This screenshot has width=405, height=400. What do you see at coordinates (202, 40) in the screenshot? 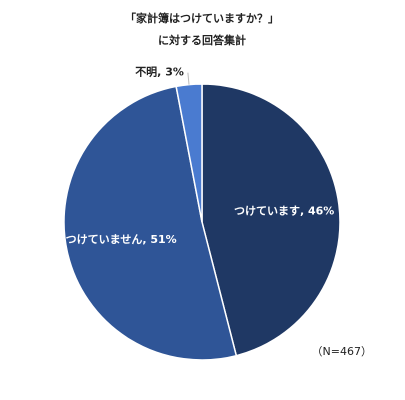
I see `chart-subtitle: に対する回答集計` at bounding box center [202, 40].